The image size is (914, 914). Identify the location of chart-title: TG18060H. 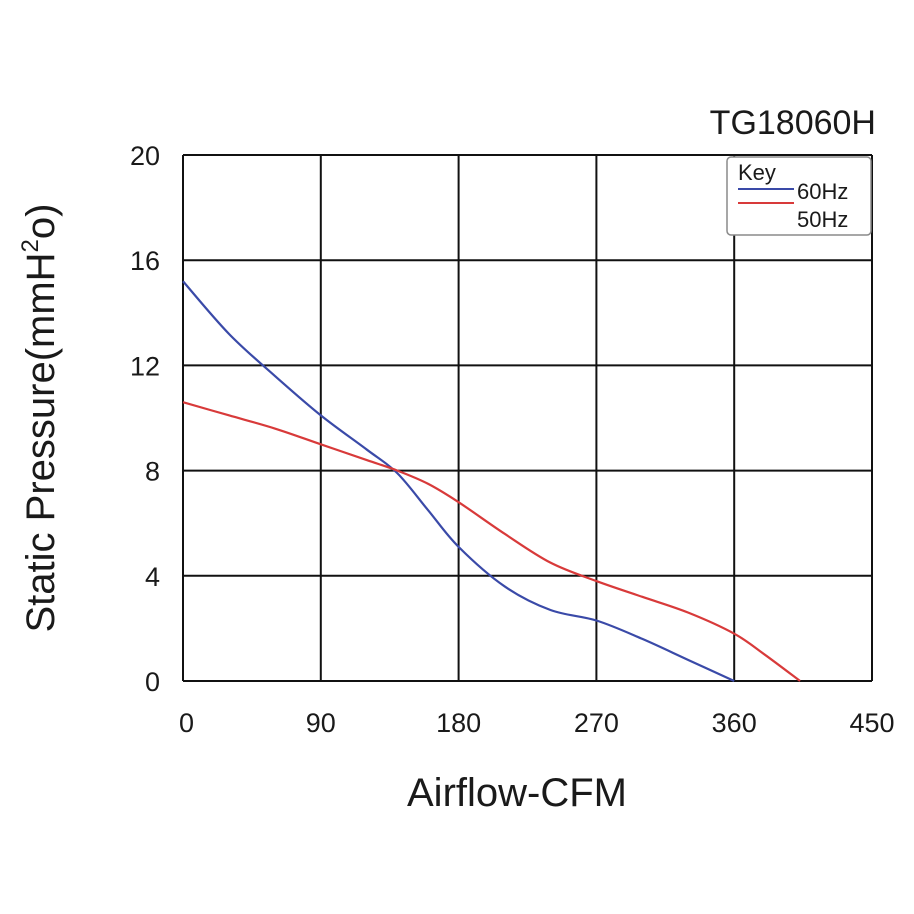
(793, 123).